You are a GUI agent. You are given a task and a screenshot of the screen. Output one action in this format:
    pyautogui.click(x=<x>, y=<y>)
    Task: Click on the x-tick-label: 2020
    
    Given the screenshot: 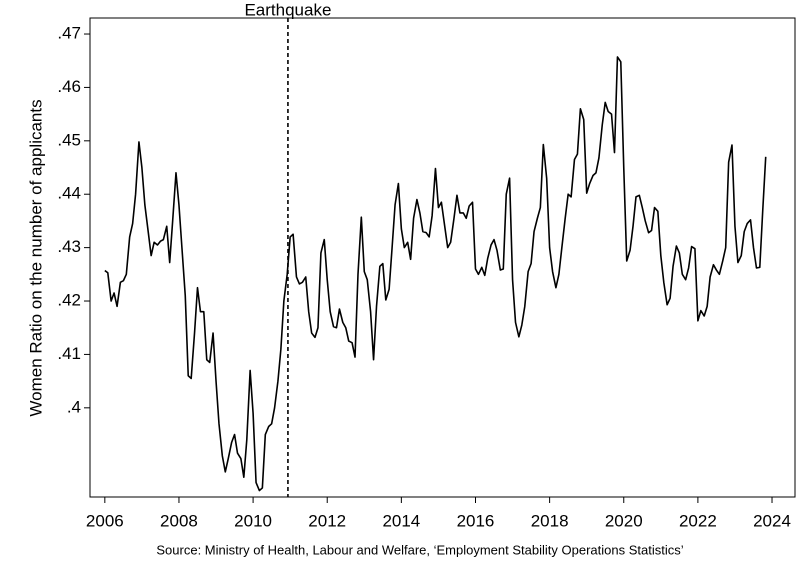 What is the action you would take?
    pyautogui.click(x=624, y=520)
    